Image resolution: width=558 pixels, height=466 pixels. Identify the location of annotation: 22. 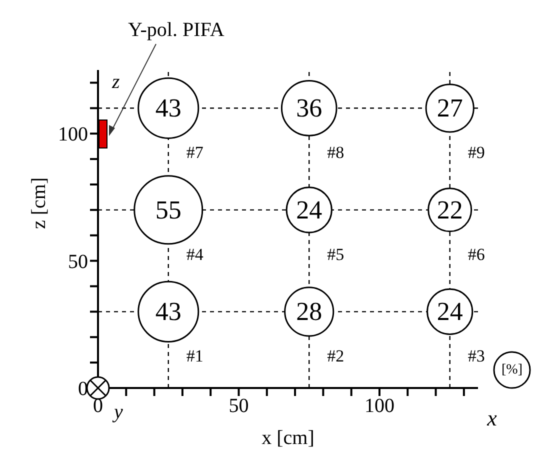
(449, 209).